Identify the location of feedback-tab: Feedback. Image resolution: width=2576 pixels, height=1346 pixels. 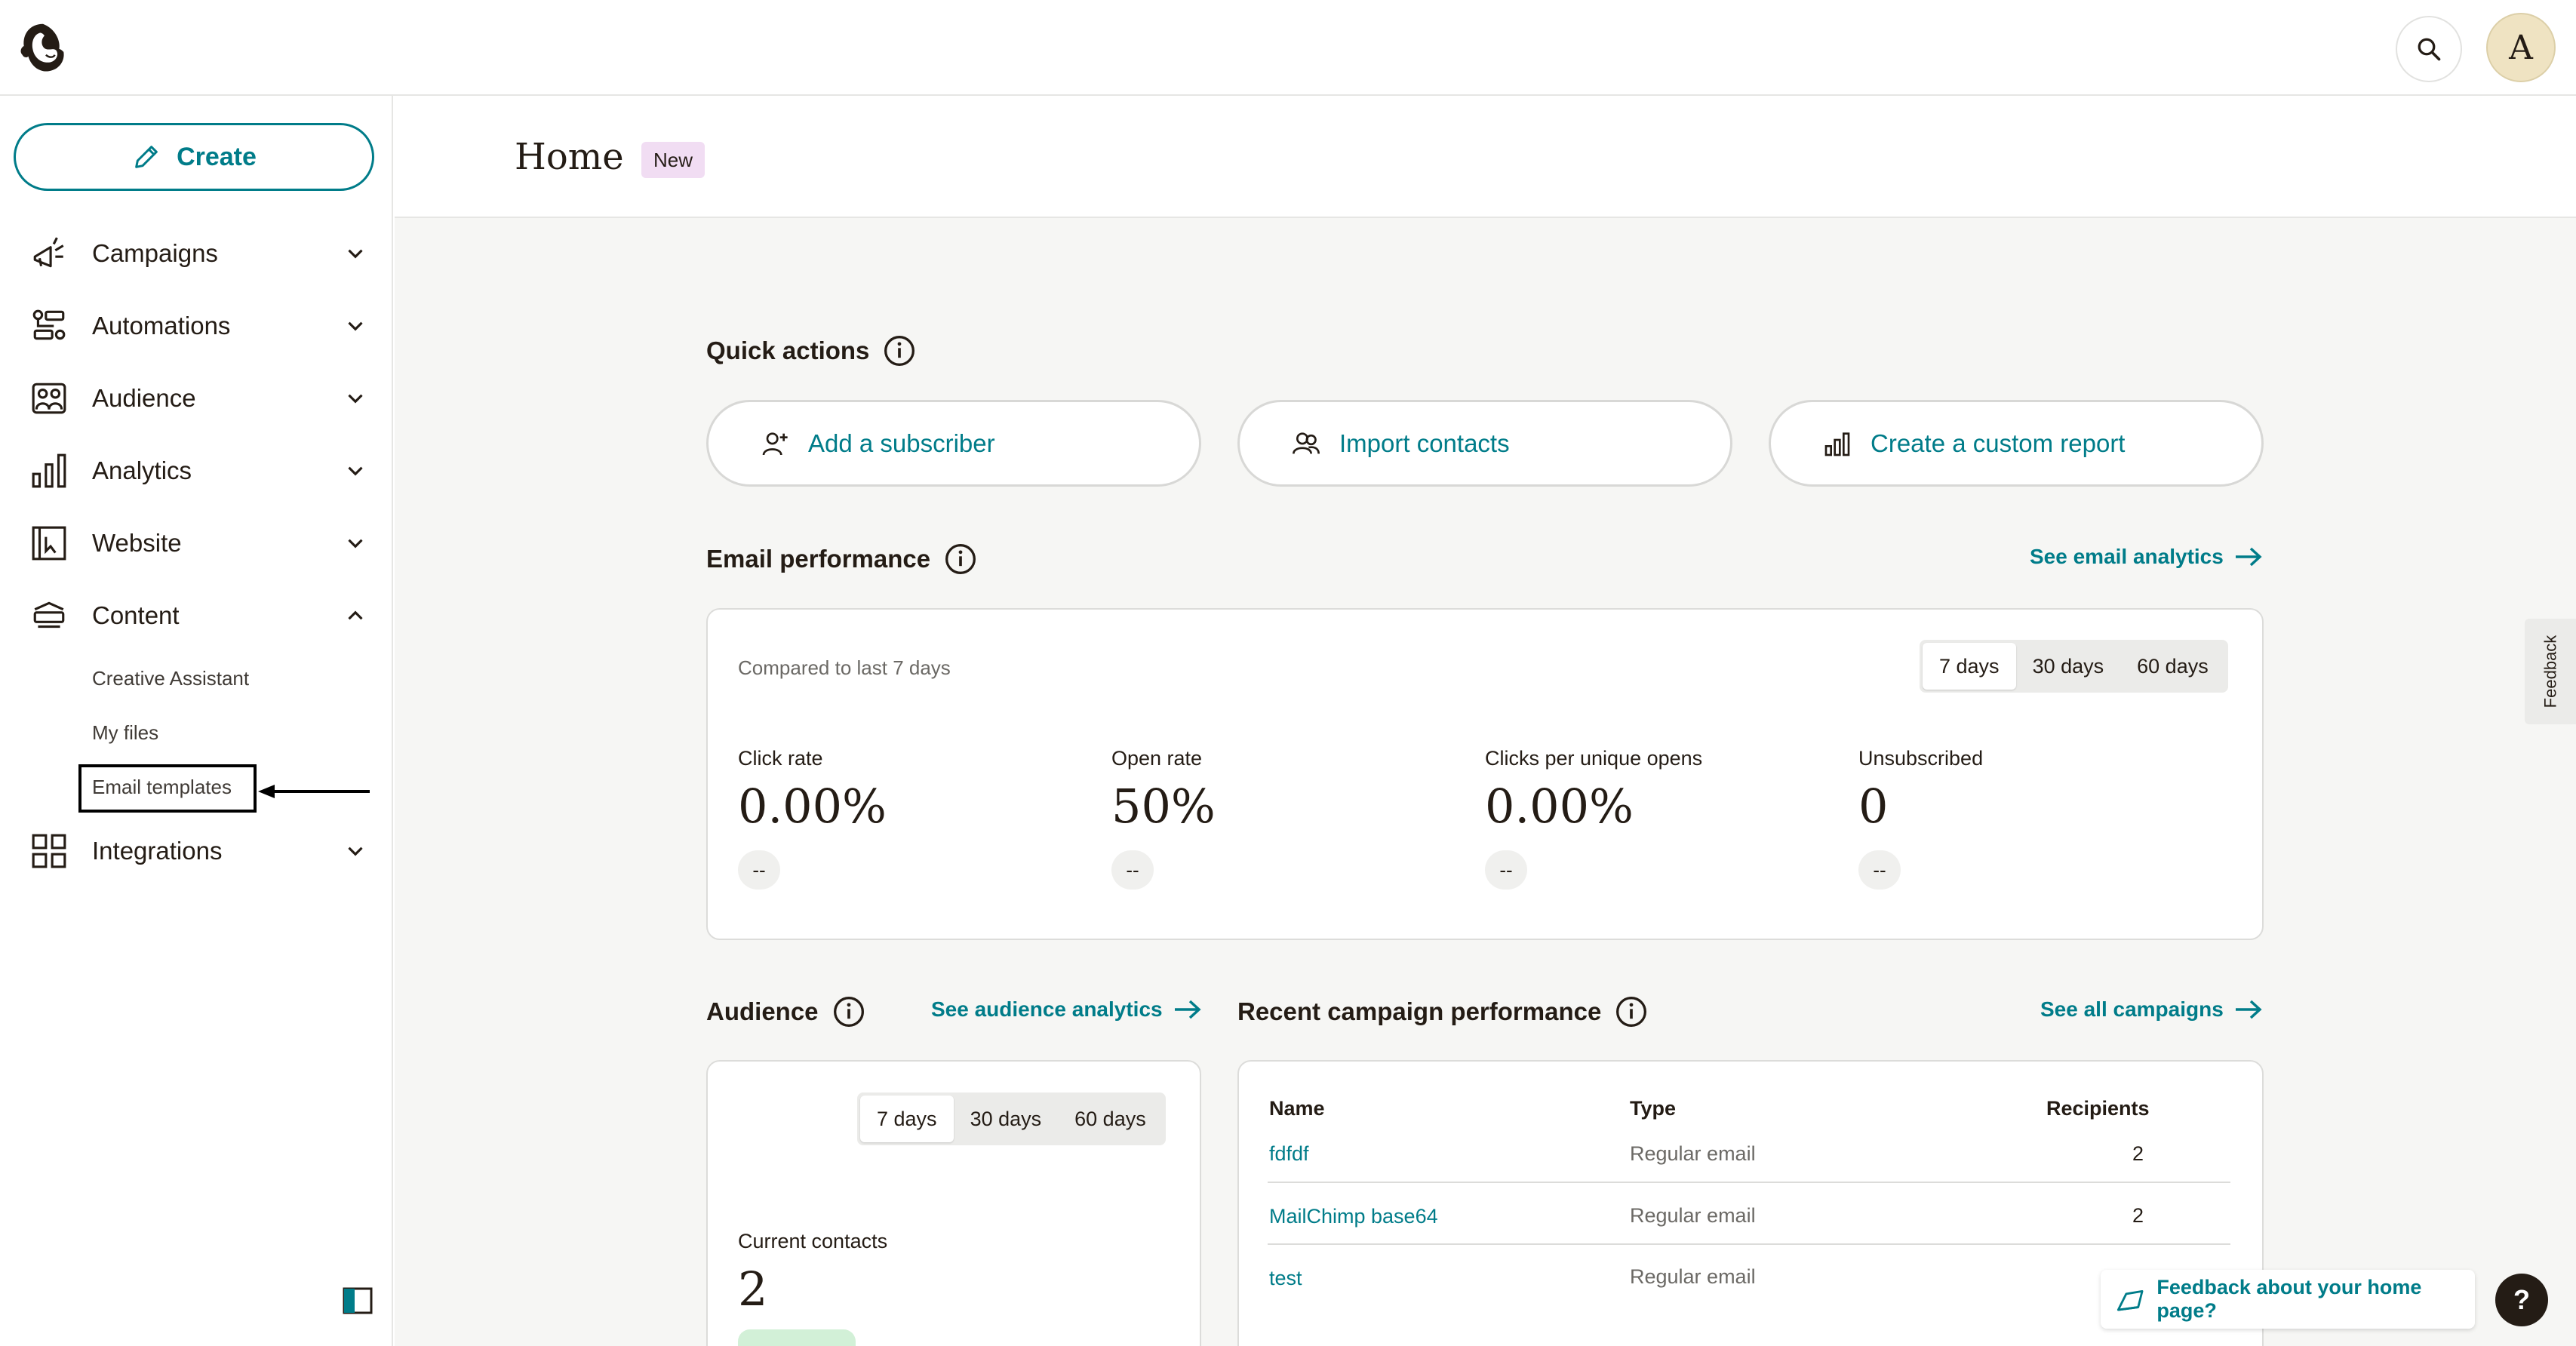
(2550, 671).